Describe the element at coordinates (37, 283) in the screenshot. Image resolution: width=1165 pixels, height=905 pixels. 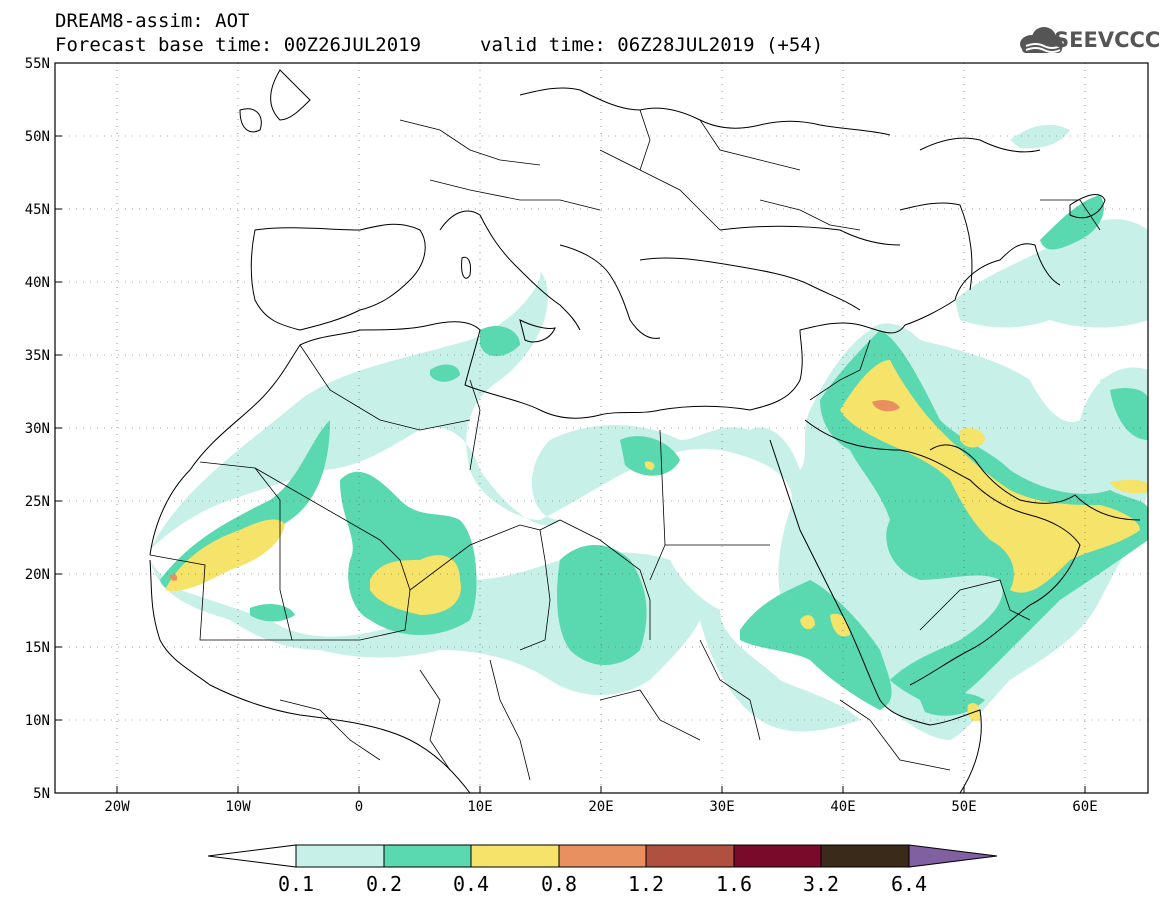
I see `lat-label: 40N` at that location.